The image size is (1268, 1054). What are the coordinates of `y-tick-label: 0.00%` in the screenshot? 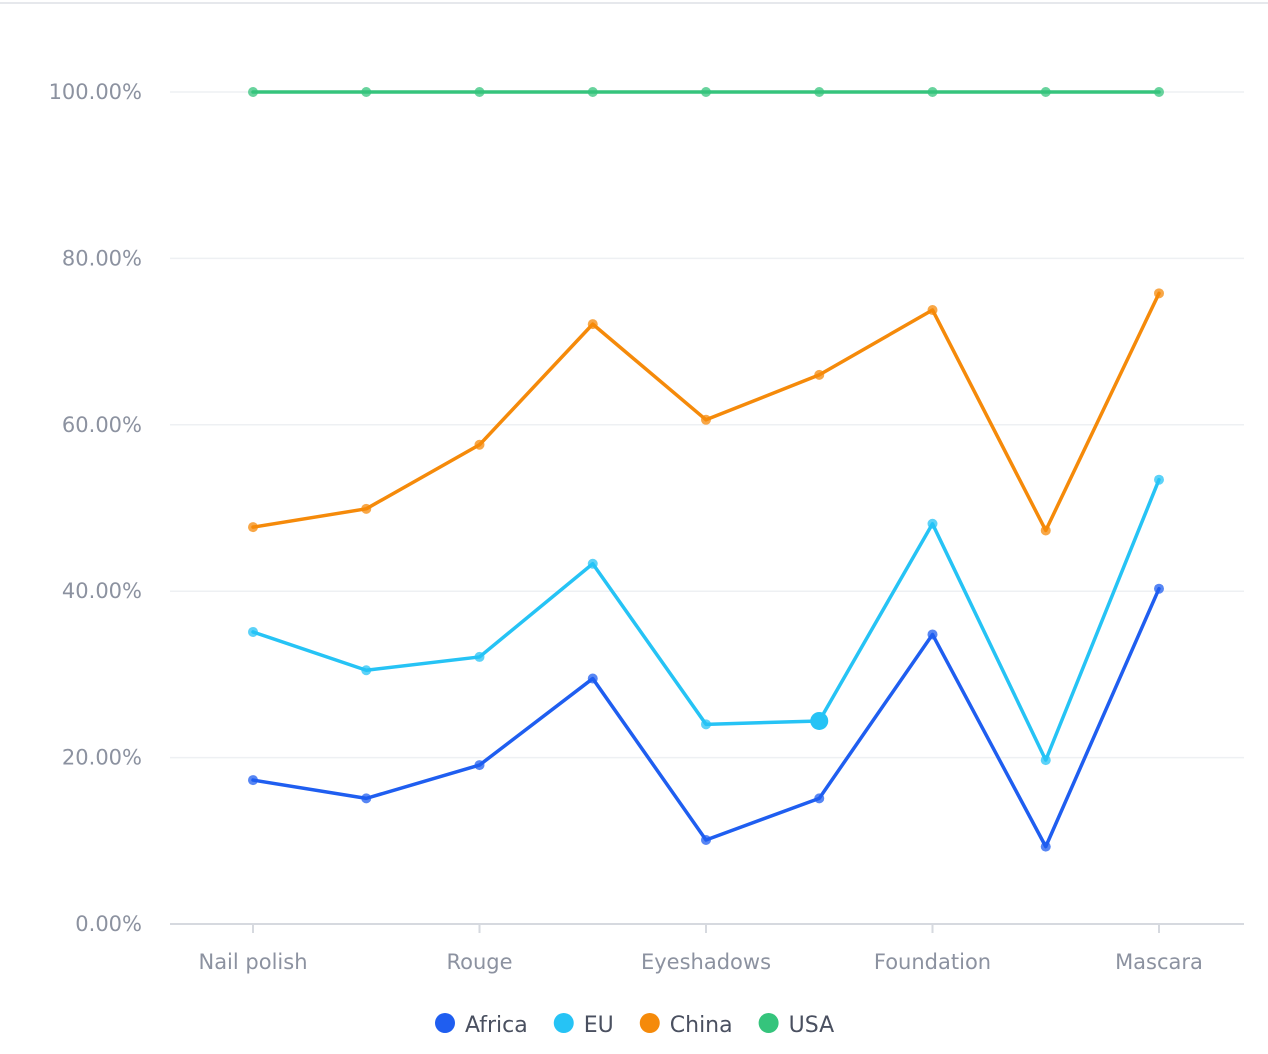 It's located at (108, 924).